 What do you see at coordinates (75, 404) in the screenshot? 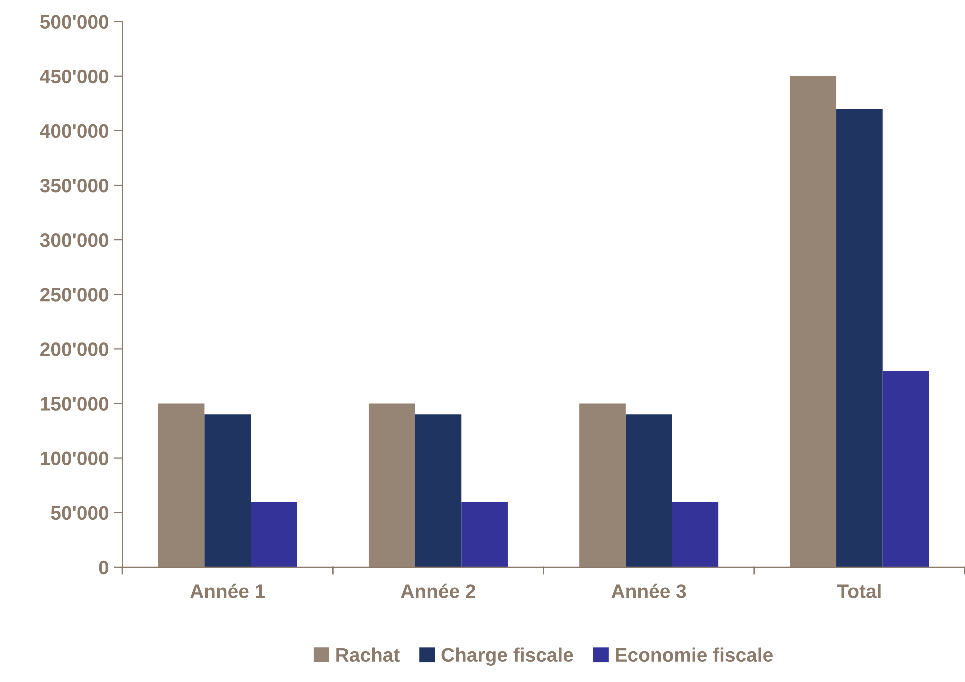
I see `y-tick-label: 150'000` at bounding box center [75, 404].